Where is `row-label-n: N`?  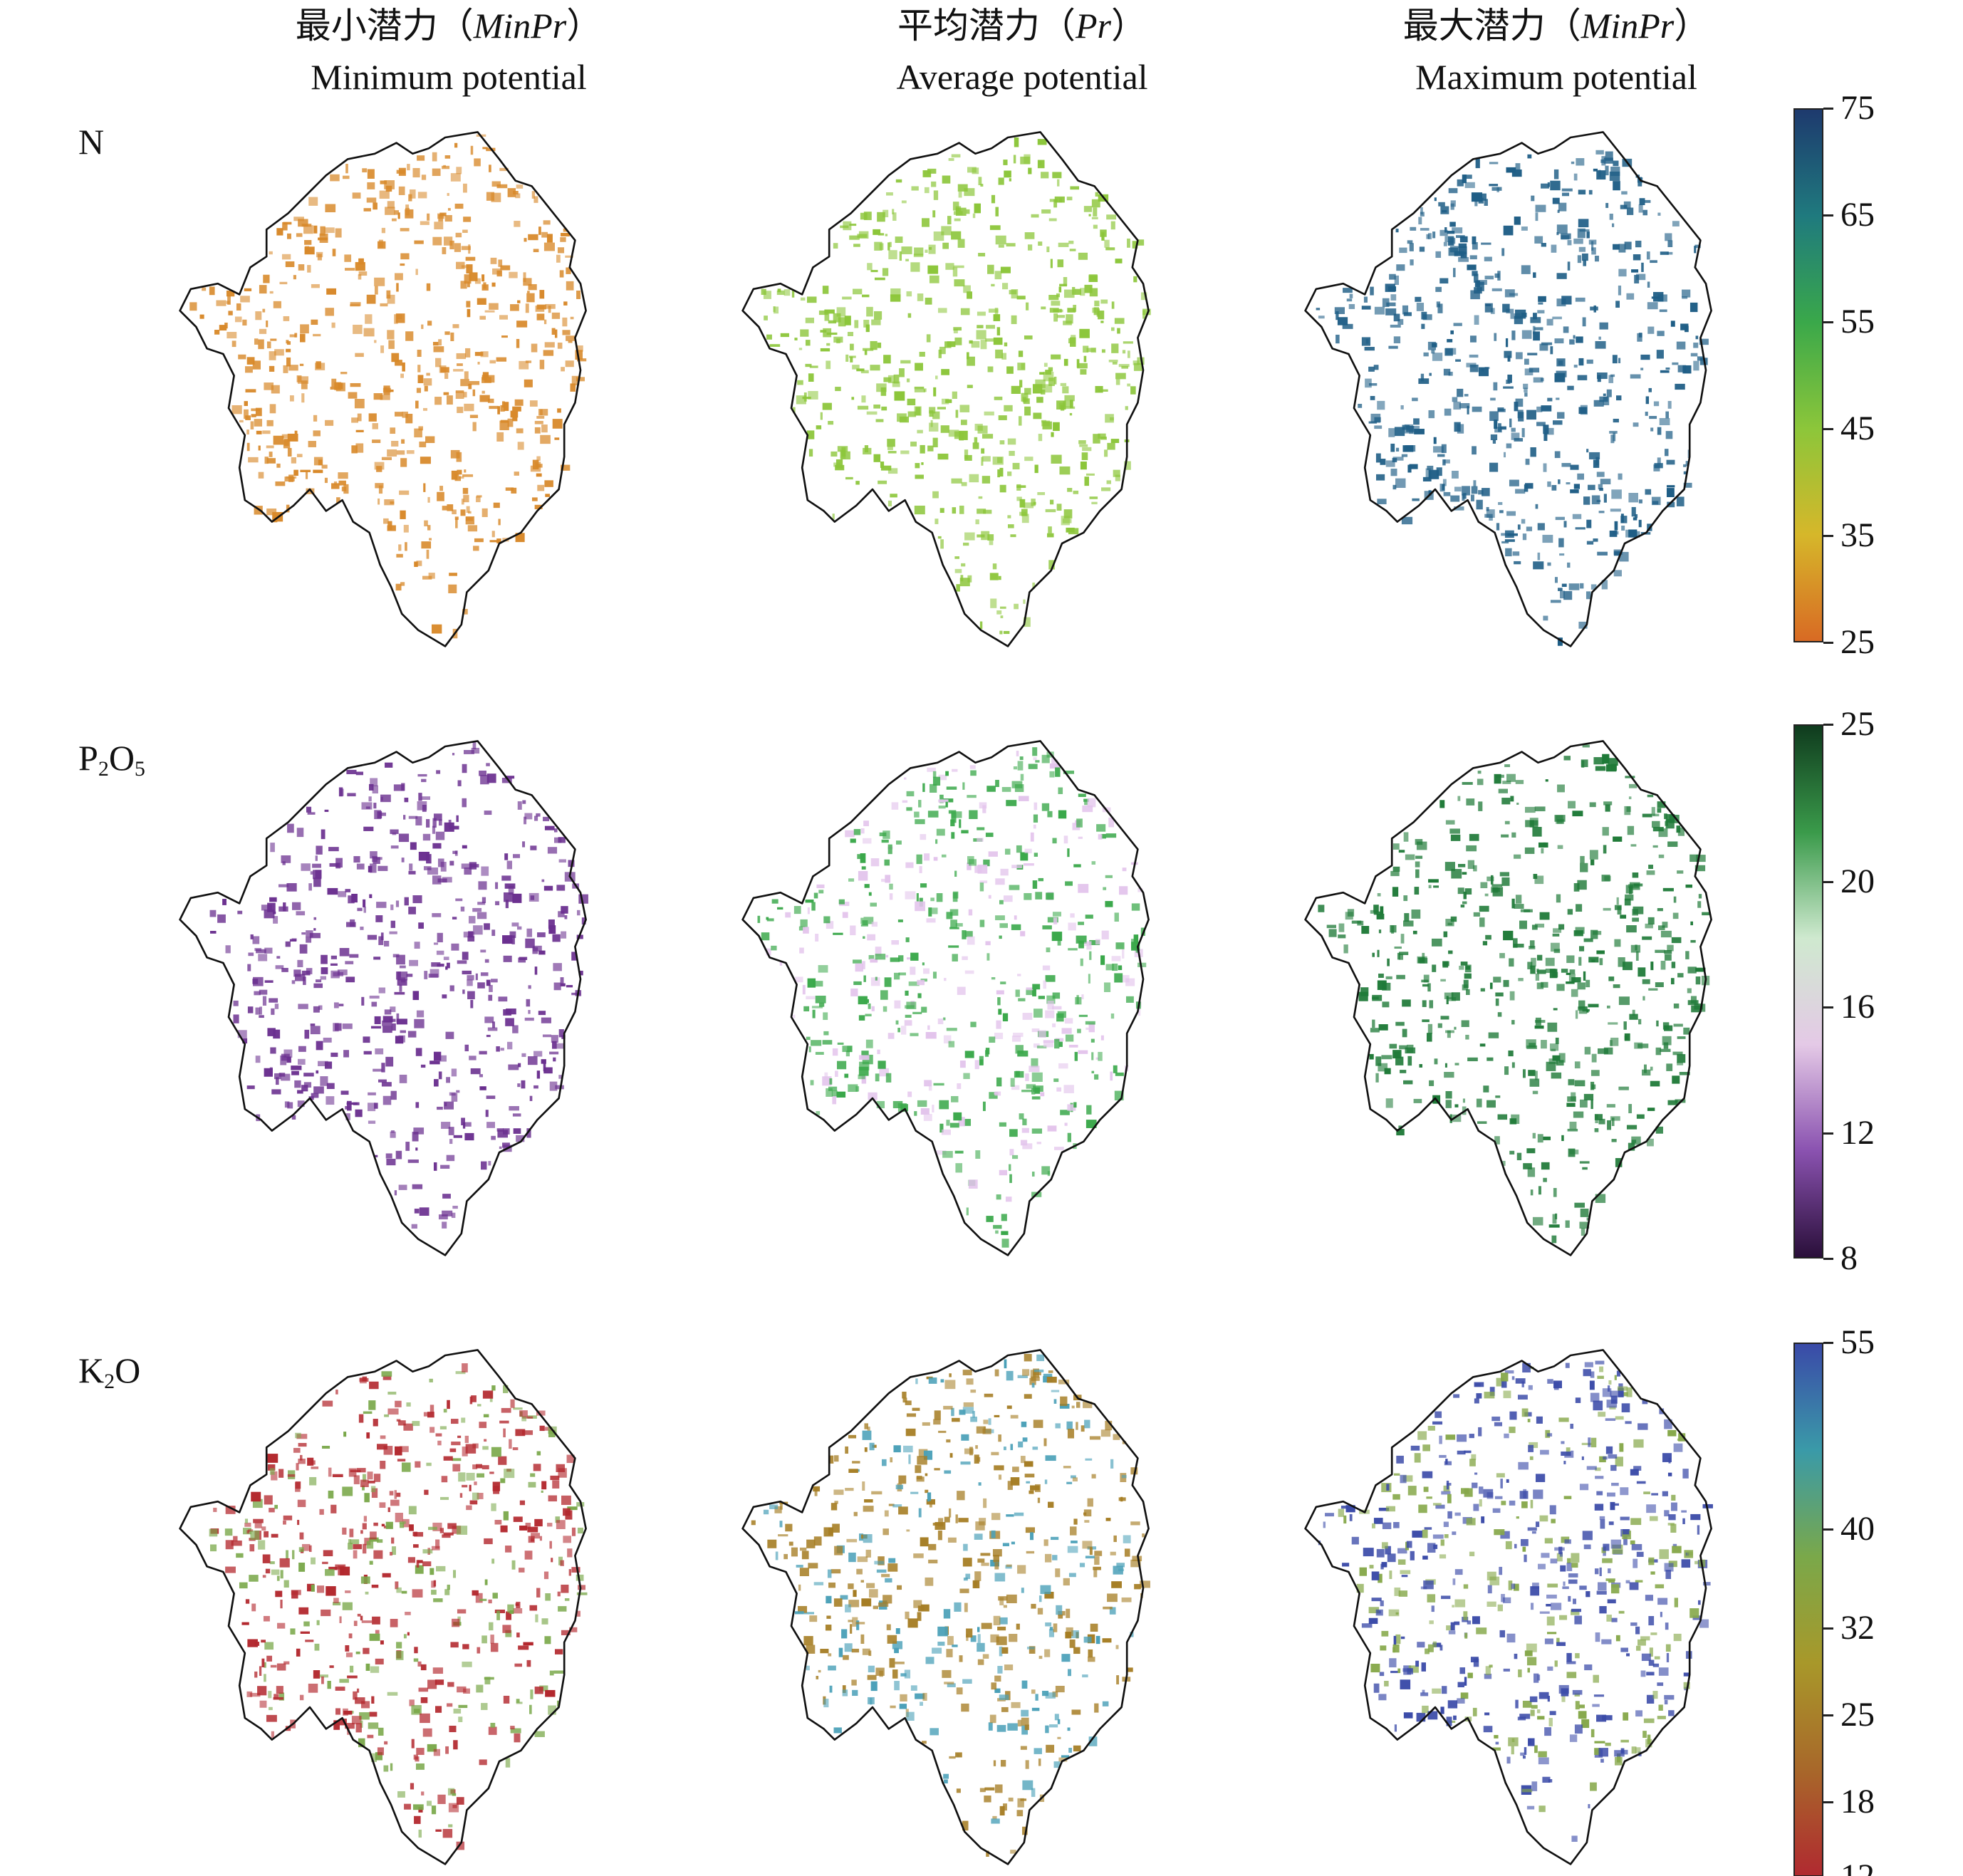 row-label-n: N is located at coordinates (91, 141).